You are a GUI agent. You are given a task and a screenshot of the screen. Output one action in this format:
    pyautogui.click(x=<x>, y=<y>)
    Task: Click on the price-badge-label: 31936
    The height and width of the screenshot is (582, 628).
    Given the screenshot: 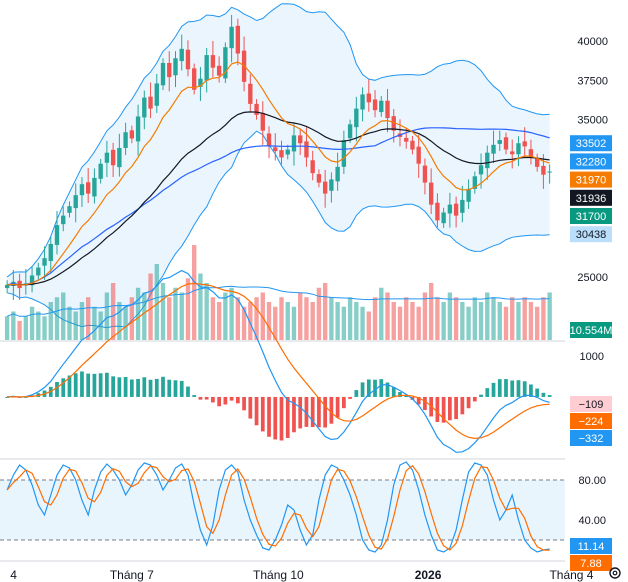 What is the action you would take?
    pyautogui.click(x=591, y=199)
    